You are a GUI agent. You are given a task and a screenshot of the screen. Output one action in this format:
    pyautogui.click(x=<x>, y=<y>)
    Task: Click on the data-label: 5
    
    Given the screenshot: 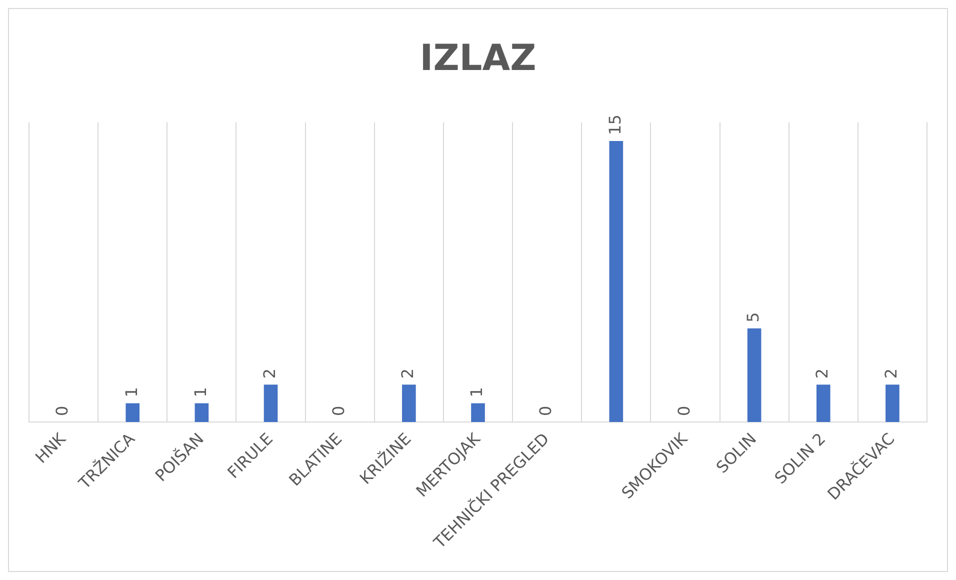 What is the action you would take?
    pyautogui.click(x=752, y=317)
    